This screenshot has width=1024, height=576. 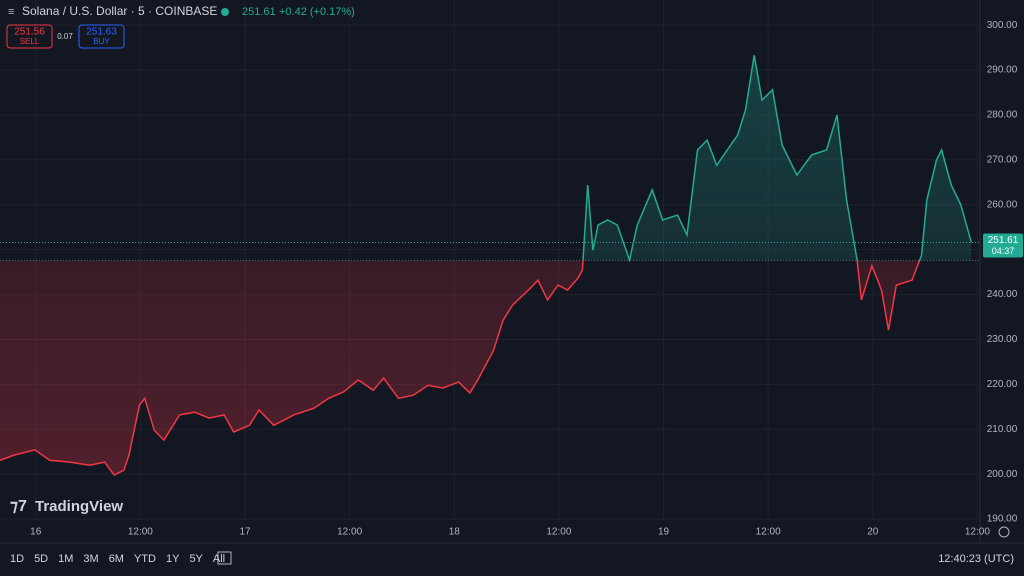 I want to click on clock: 12:40:23 (UTC), so click(x=976, y=559).